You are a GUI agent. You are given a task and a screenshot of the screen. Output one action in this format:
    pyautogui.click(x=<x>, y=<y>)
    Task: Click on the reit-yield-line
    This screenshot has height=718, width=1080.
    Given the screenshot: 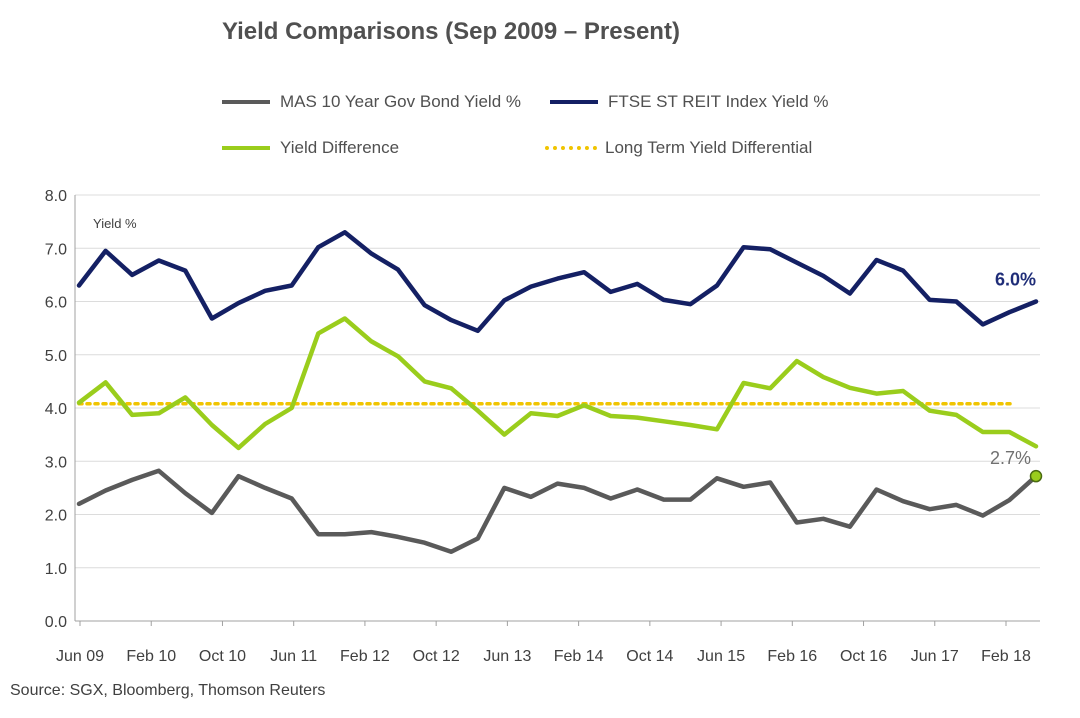 What is the action you would take?
    pyautogui.click(x=557, y=282)
    